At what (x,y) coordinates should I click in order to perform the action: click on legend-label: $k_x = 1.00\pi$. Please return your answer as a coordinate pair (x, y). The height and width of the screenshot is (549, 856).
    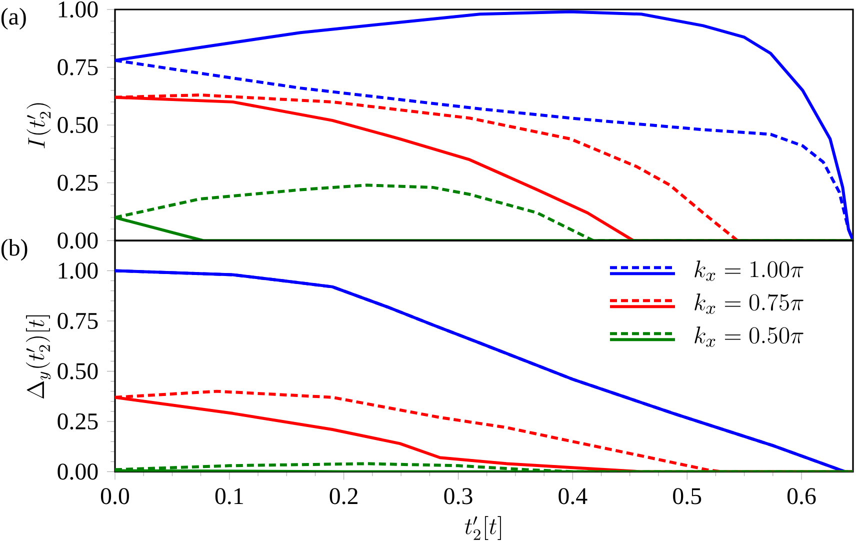
    Looking at the image, I should click on (749, 270).